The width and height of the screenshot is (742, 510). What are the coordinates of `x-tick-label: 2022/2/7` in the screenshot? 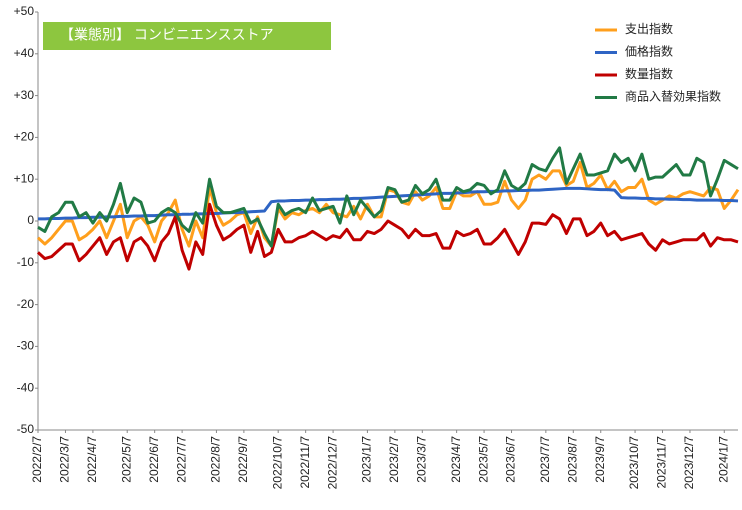 It's located at (37, 459).